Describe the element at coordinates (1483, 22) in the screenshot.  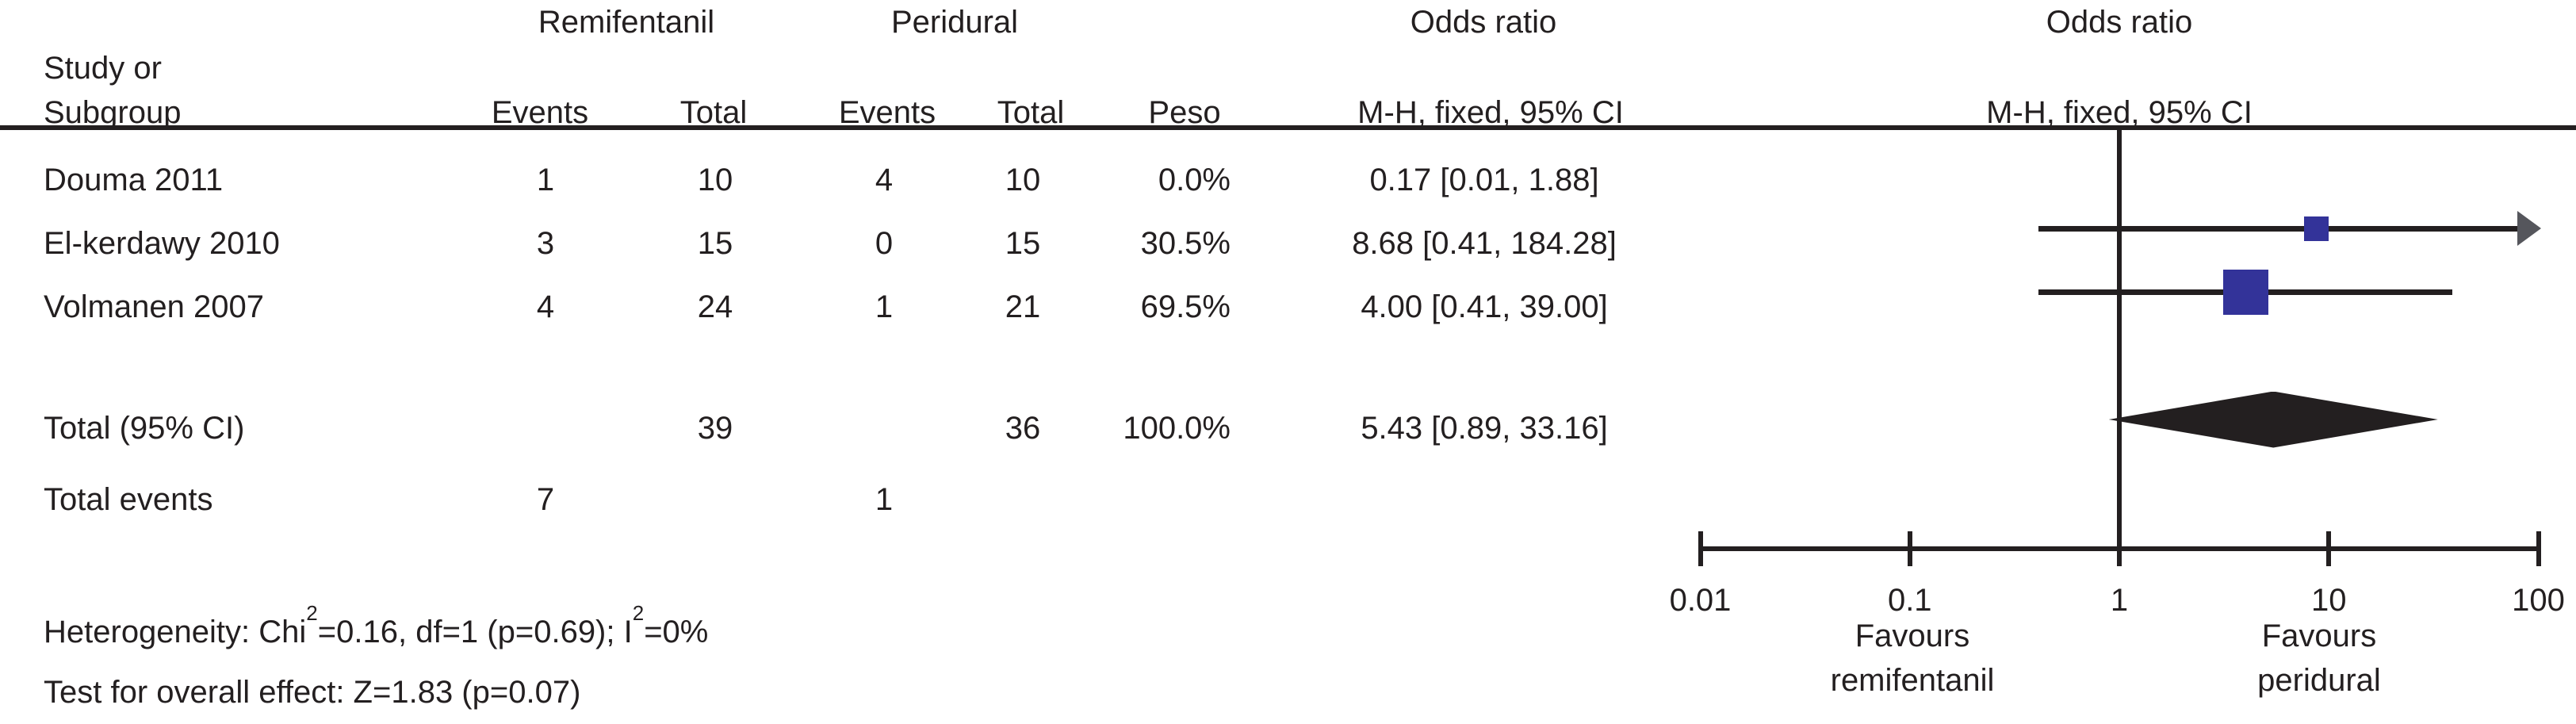
I see `group-header-odds-ratio-table: Odds ratio` at that location.